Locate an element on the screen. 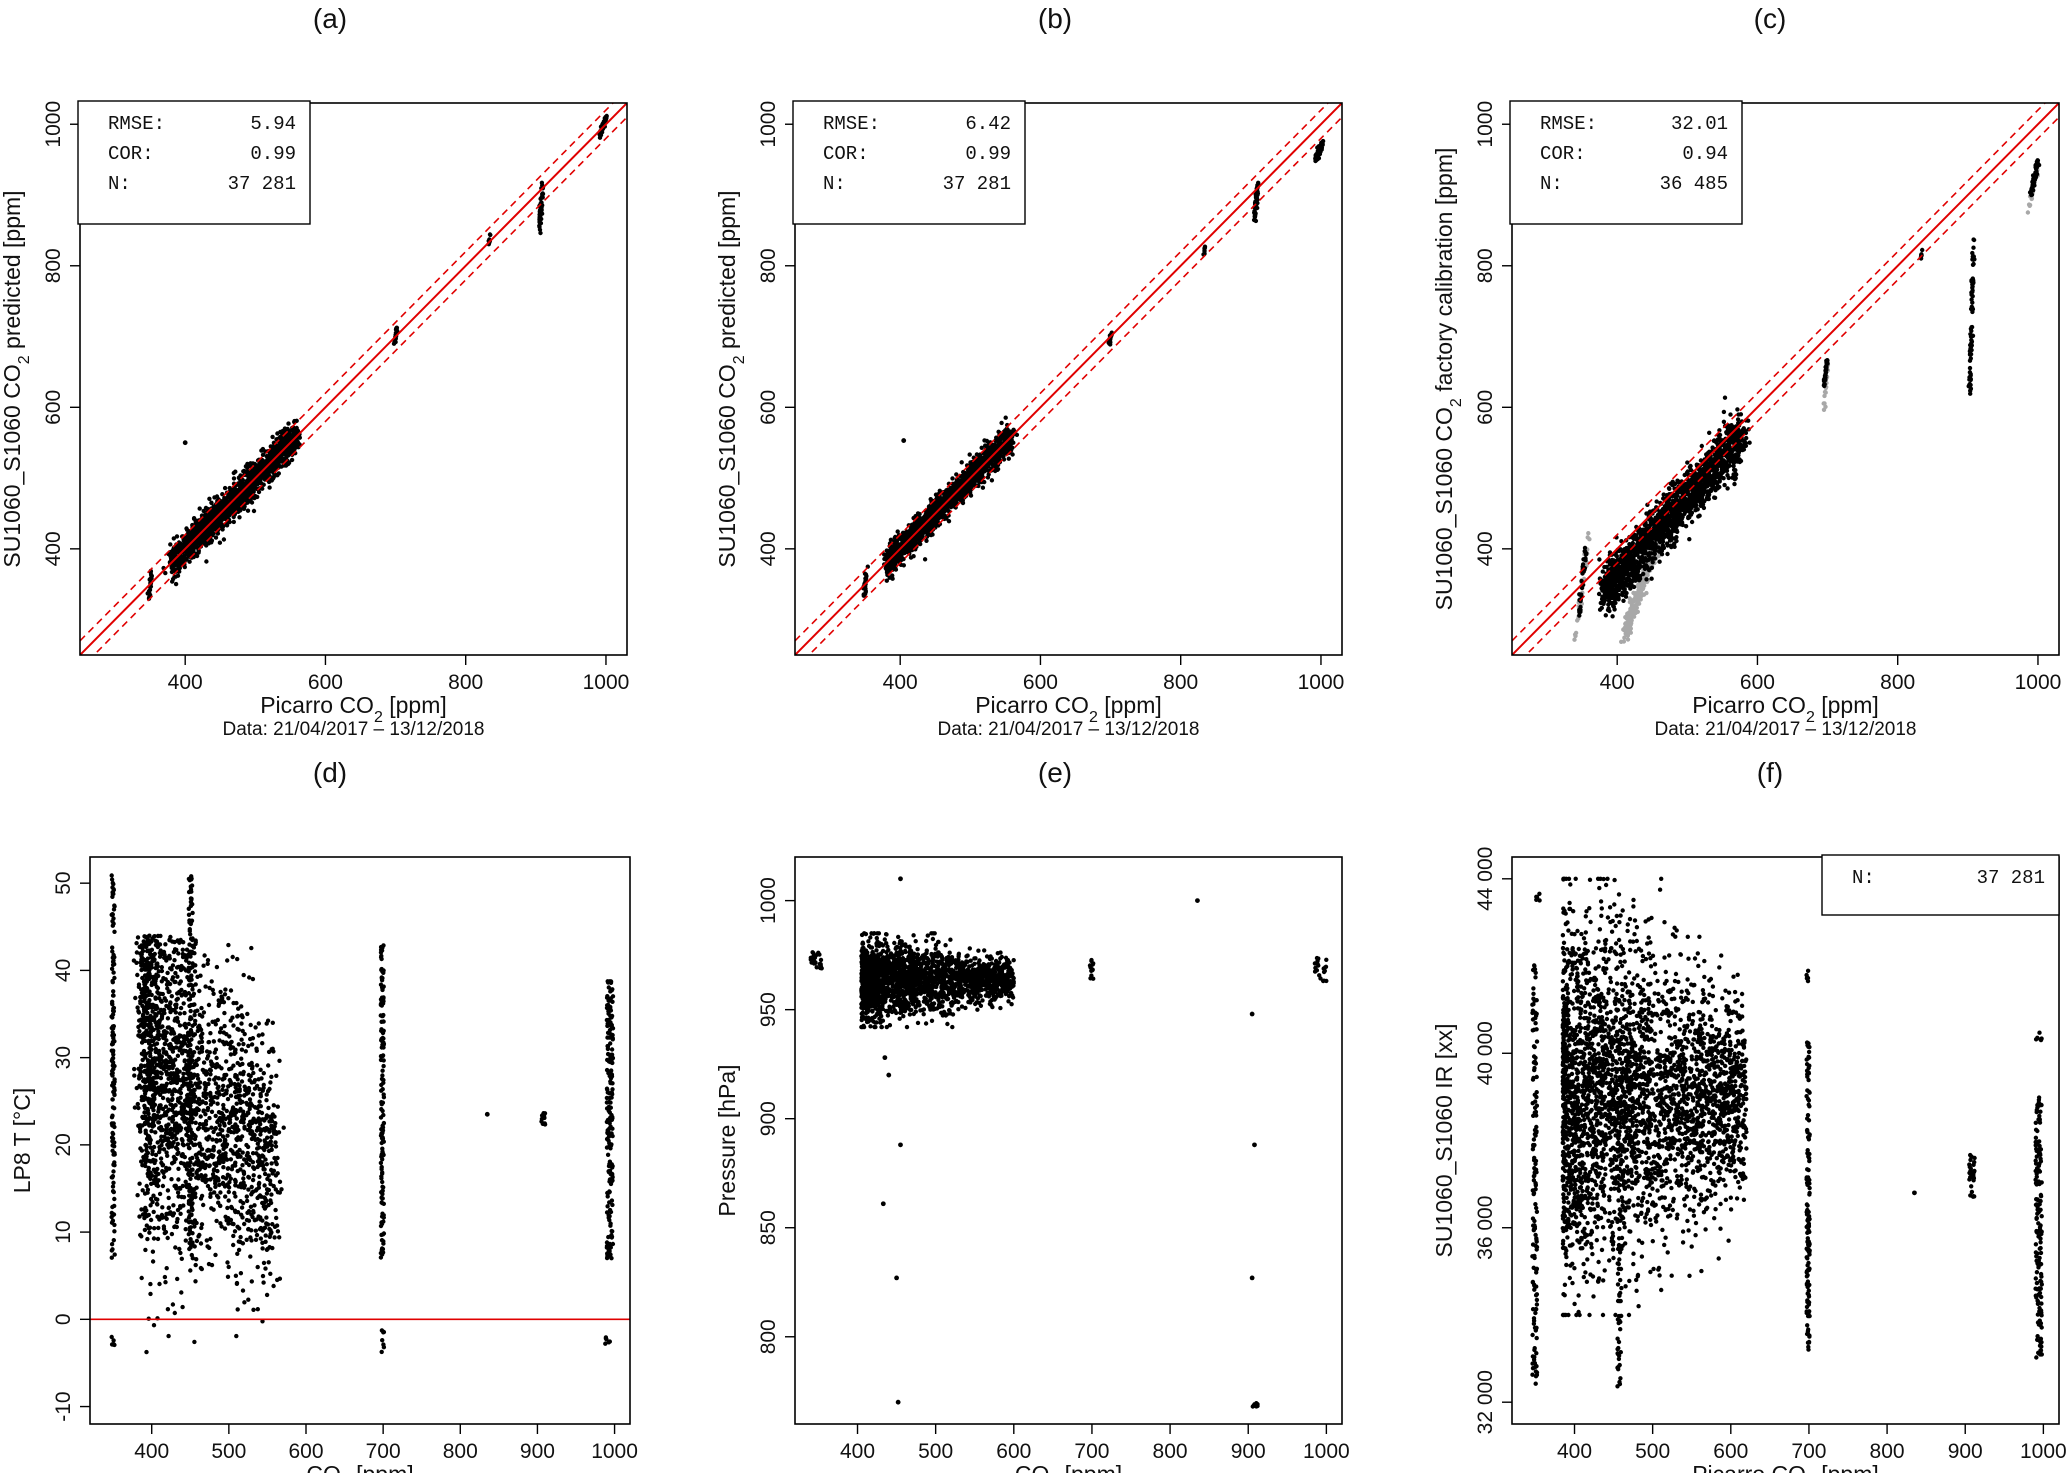 This screenshot has height=1473, width=2067. y-tick-label: 40 000 is located at coordinates (1485, 1053).